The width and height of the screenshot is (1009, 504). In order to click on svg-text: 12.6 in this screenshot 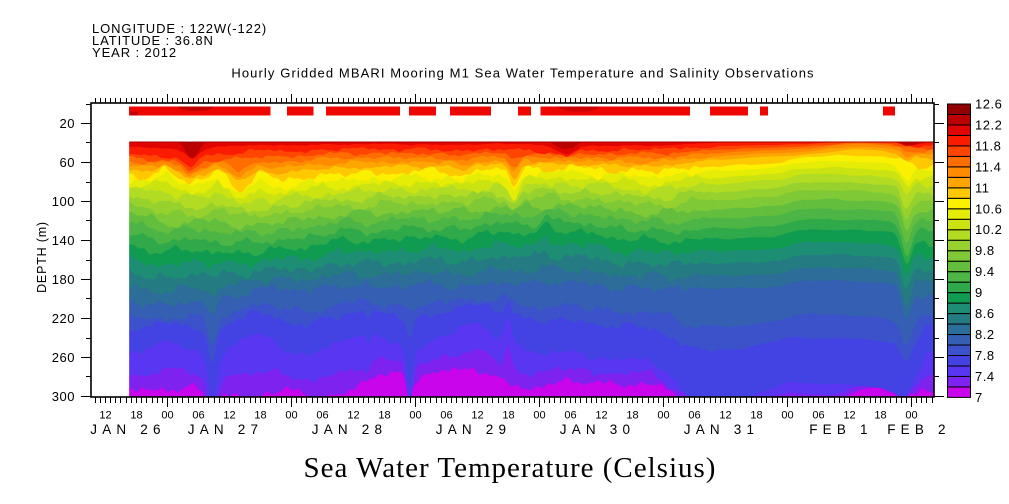, I will do `click(988, 104)`.